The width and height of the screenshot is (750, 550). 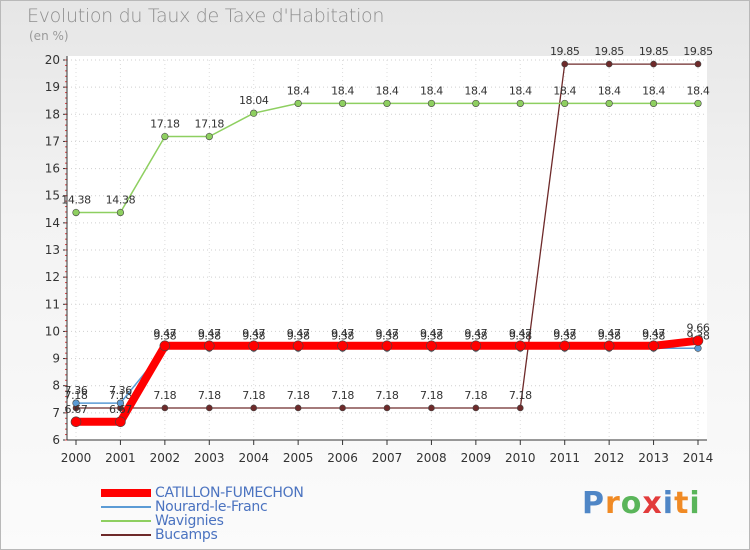 I want to click on legend-item: Wavignies, so click(x=202, y=521).